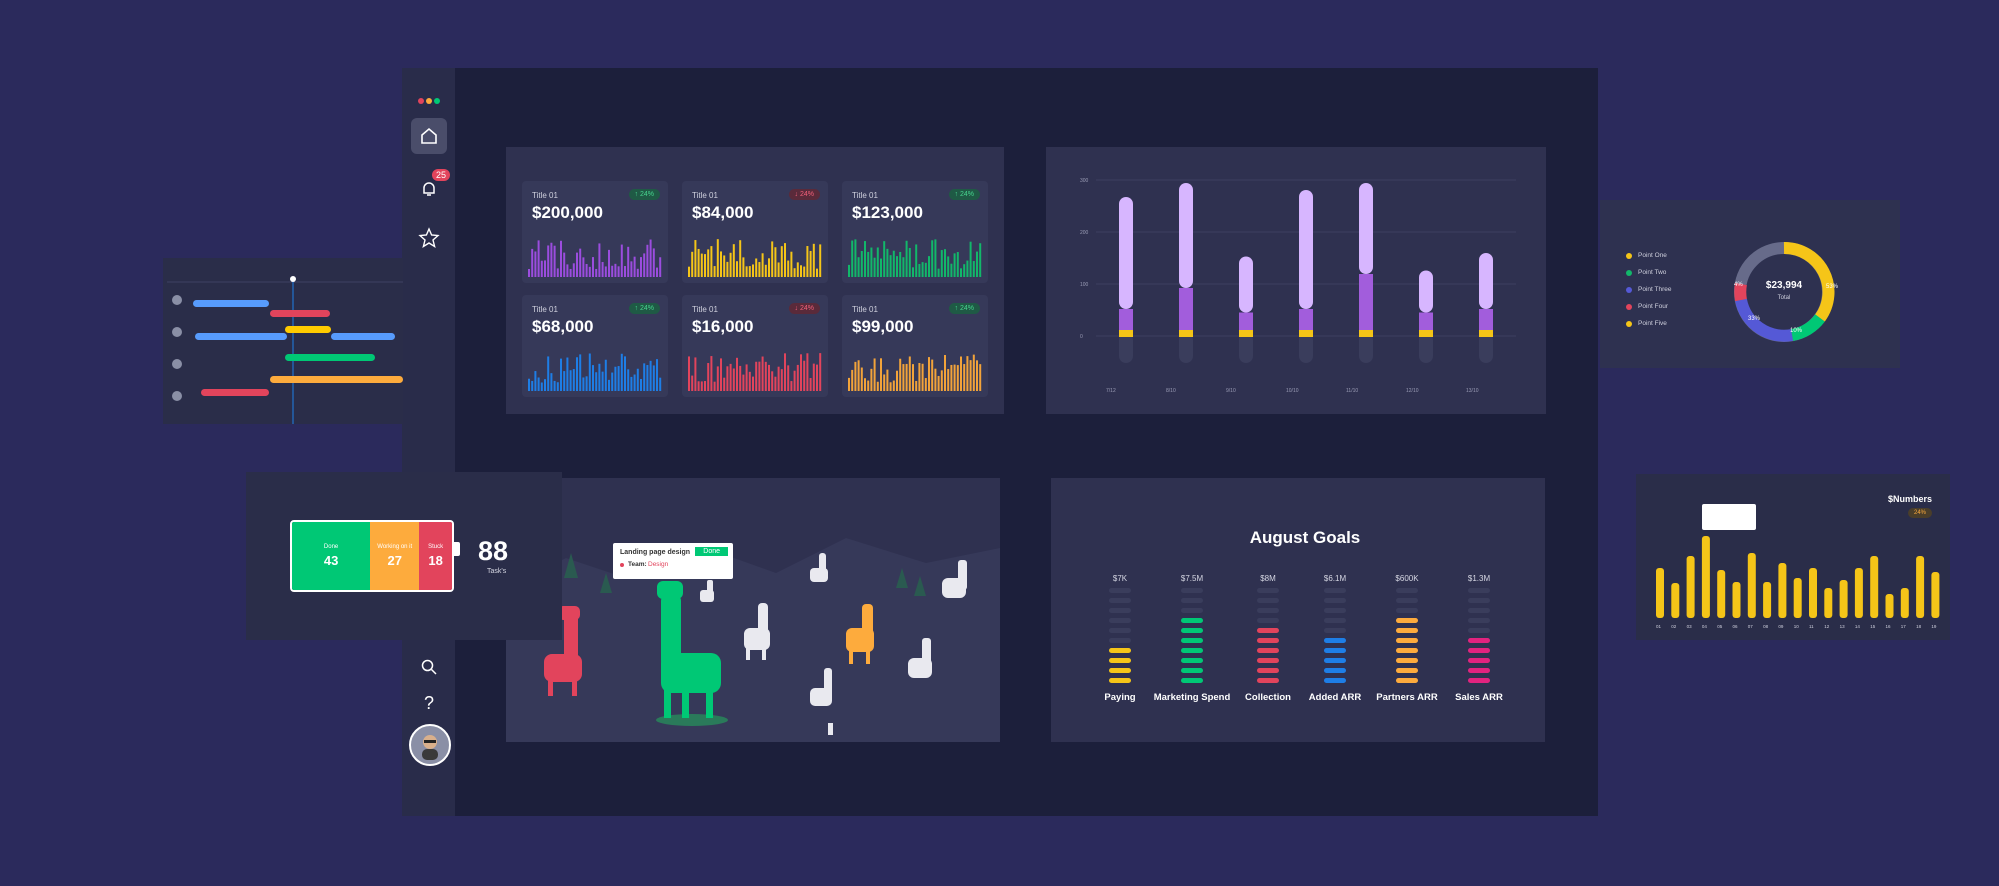 The height and width of the screenshot is (886, 1999). I want to click on goal-column: $1.3M Sales ARR, so click(1479, 638).